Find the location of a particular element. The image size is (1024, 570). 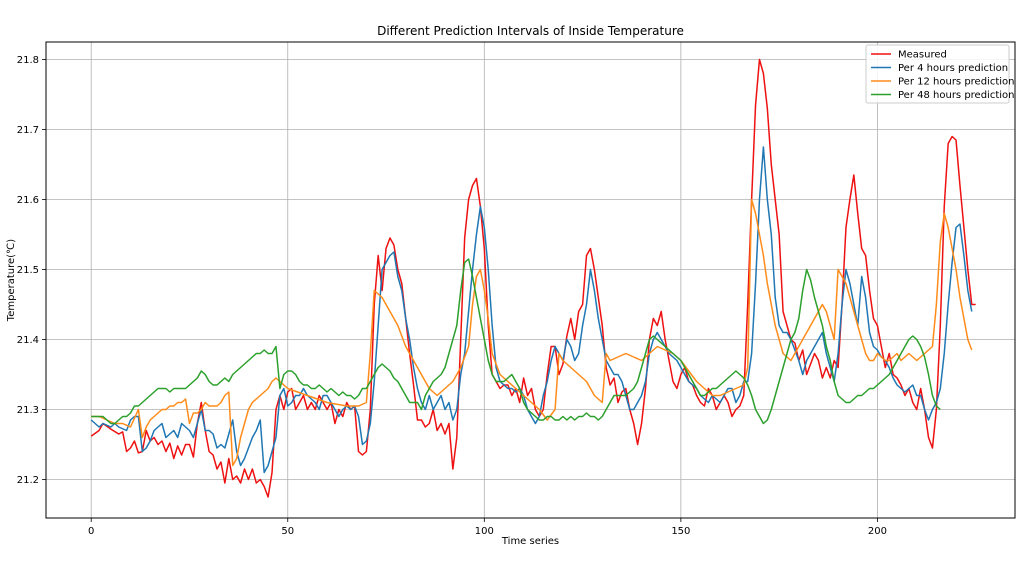

legend-label: Measured is located at coordinates (922, 55).